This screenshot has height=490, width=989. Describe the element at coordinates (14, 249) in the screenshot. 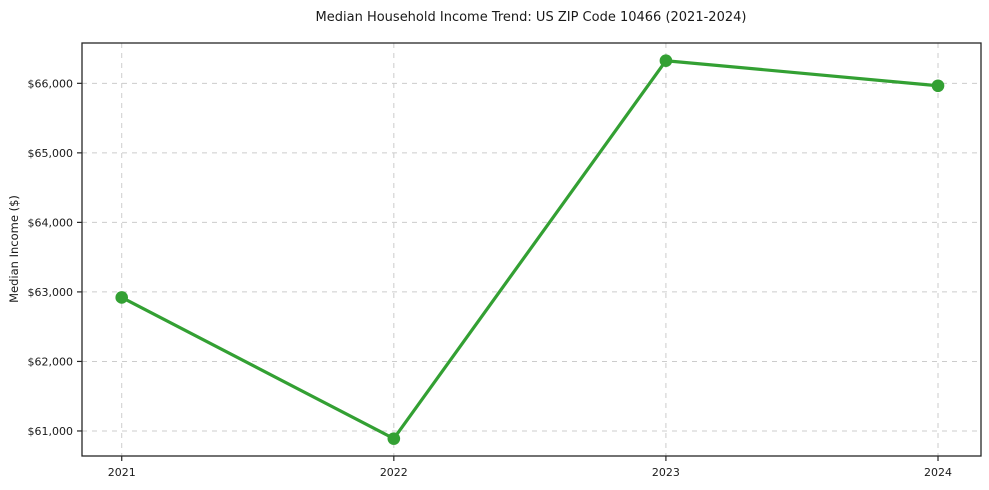

I see `y-axis-title: Median Income ($)` at that location.